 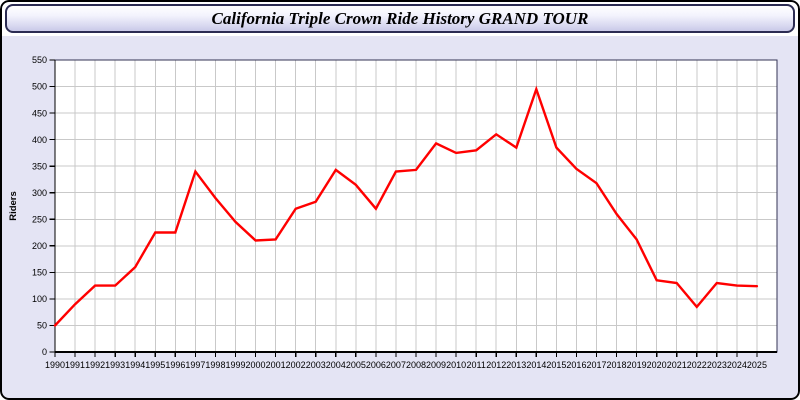 What do you see at coordinates (516, 365) in the screenshot?
I see `x-tick-label: 2013` at bounding box center [516, 365].